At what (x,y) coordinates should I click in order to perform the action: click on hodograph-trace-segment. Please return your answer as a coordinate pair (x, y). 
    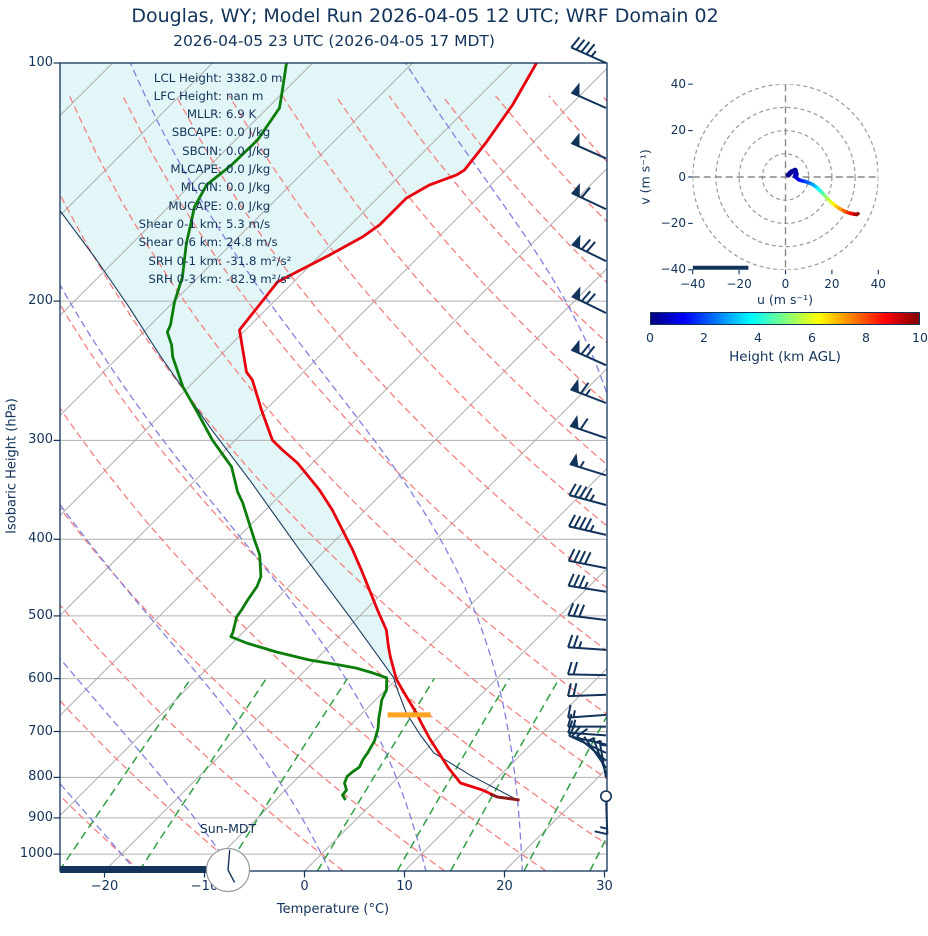
    Looking at the image, I should click on (857, 214).